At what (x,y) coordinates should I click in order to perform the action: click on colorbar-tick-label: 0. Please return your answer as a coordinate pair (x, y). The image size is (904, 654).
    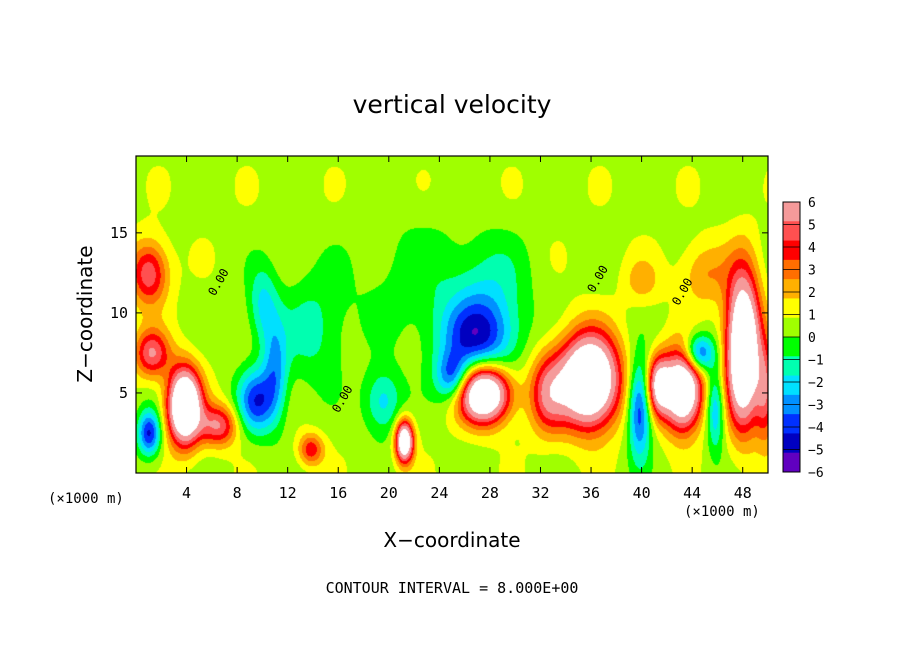
    Looking at the image, I should click on (812, 338).